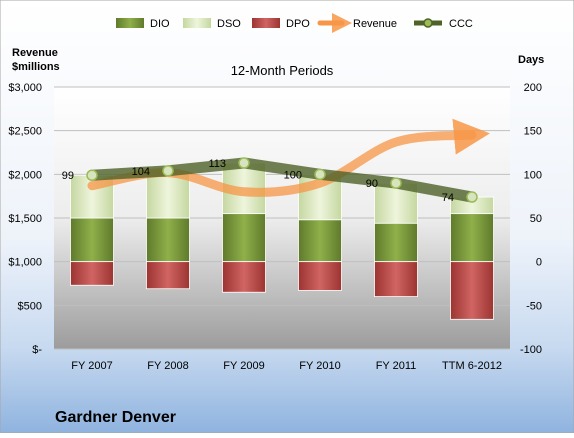  I want to click on y-right-tick-label: 150, so click(533, 132).